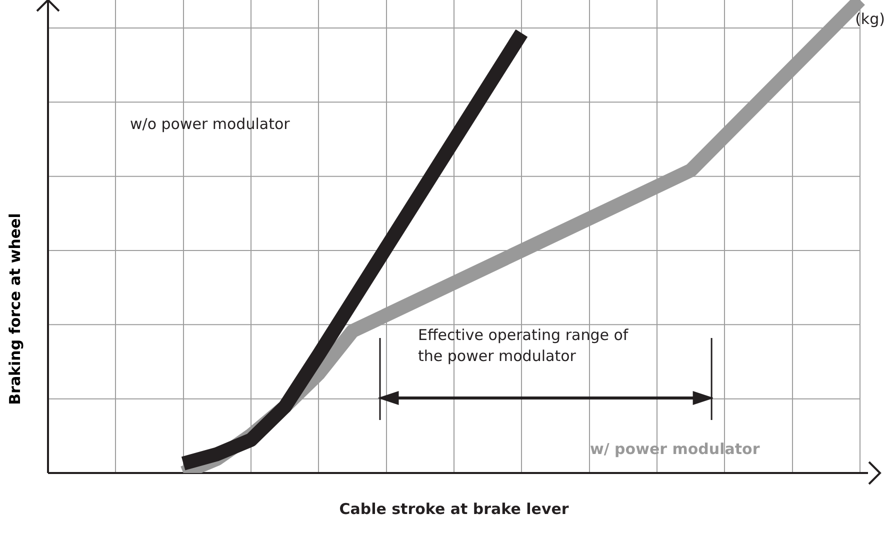 This screenshot has width=889, height=533. Describe the element at coordinates (524, 346) in the screenshot. I see `annotation: Effective operating range of the power modulator` at that location.